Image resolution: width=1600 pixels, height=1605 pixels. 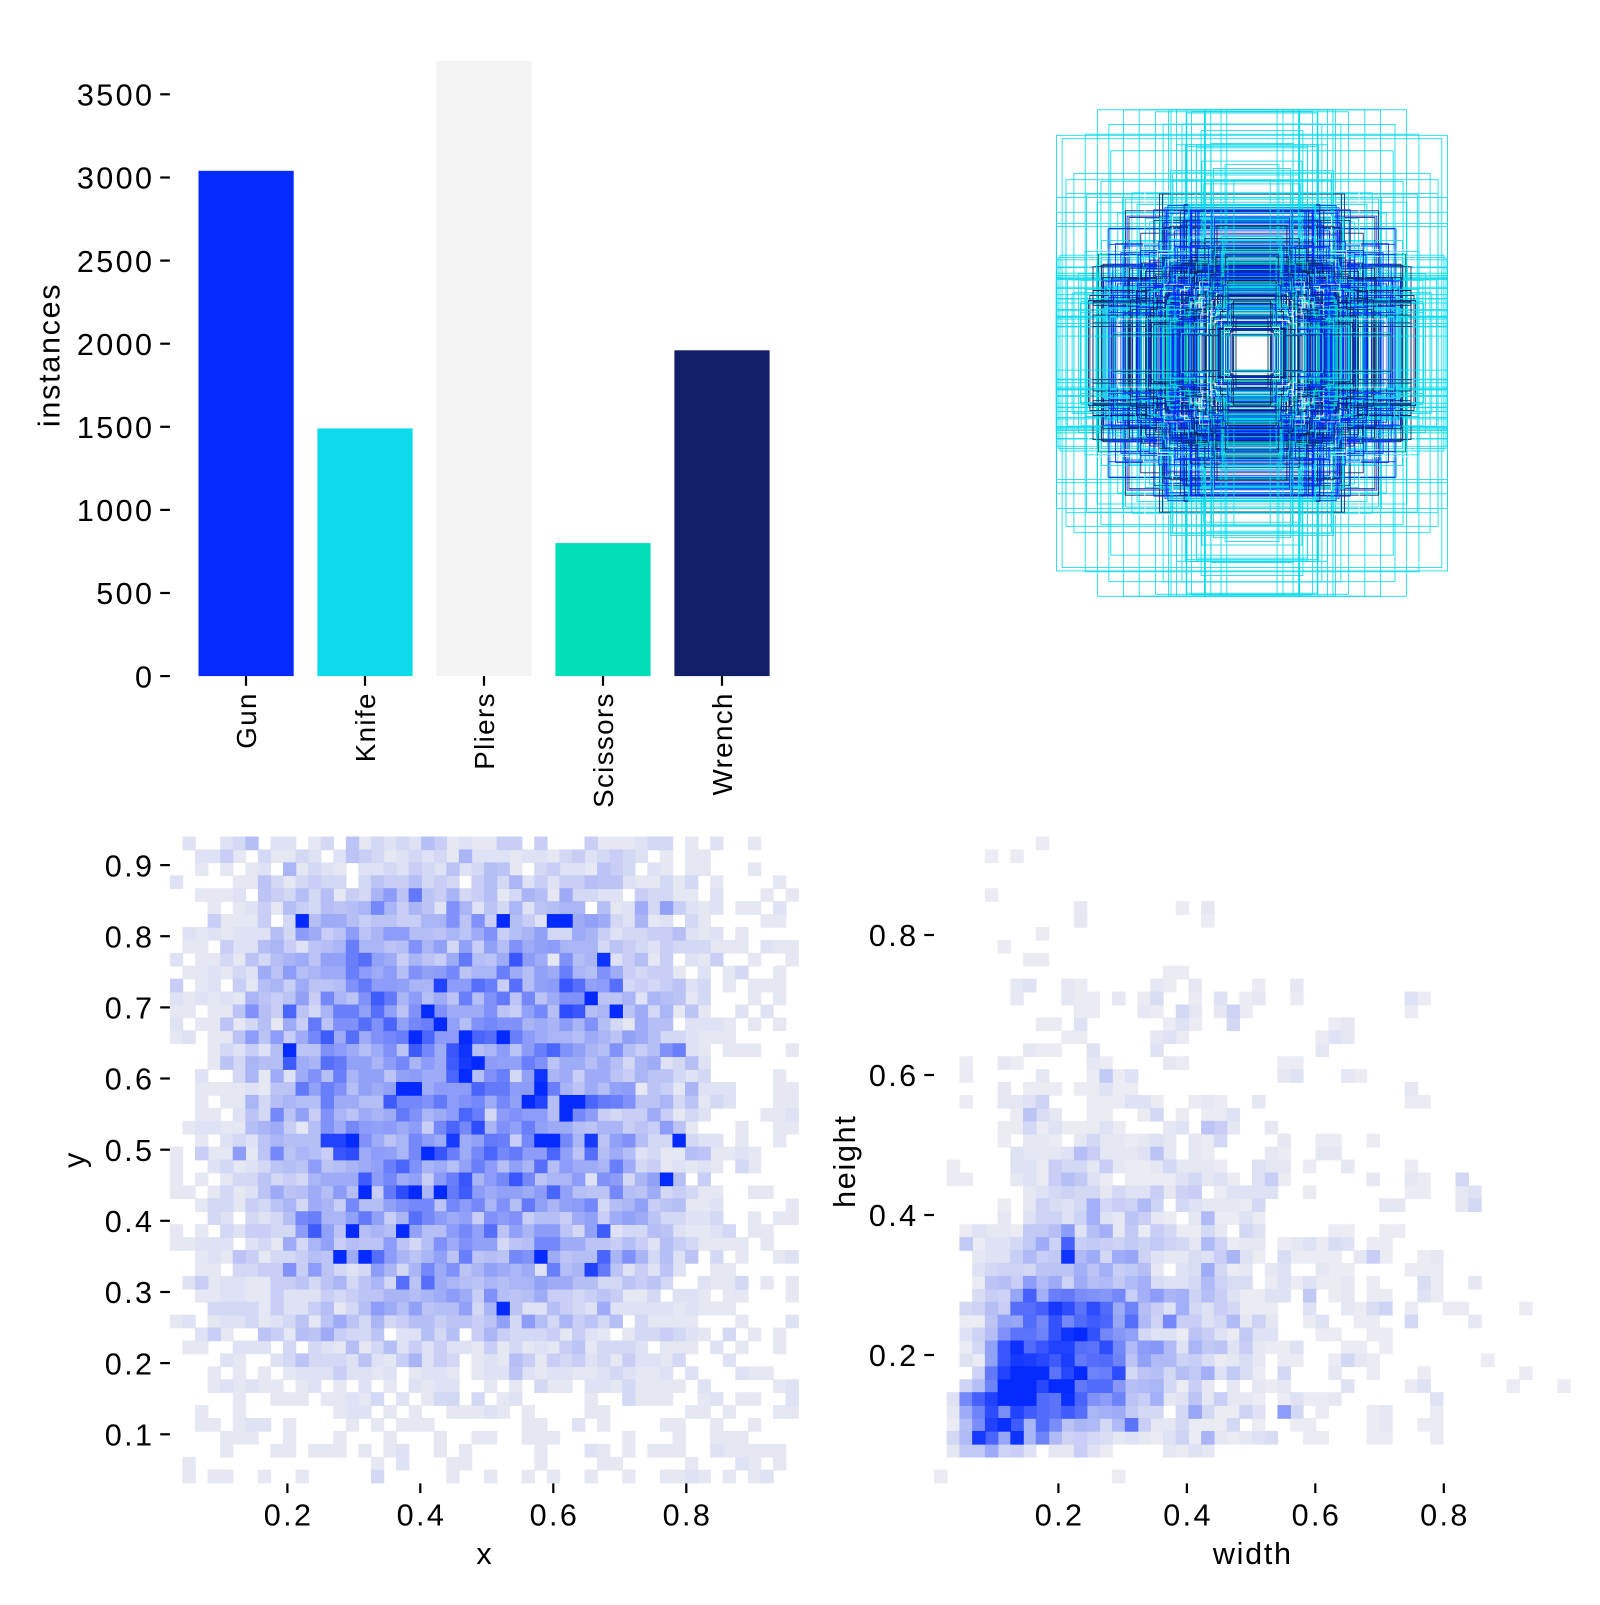 What do you see at coordinates (116, 511) in the screenshot?
I see `svg-text: 1000` at bounding box center [116, 511].